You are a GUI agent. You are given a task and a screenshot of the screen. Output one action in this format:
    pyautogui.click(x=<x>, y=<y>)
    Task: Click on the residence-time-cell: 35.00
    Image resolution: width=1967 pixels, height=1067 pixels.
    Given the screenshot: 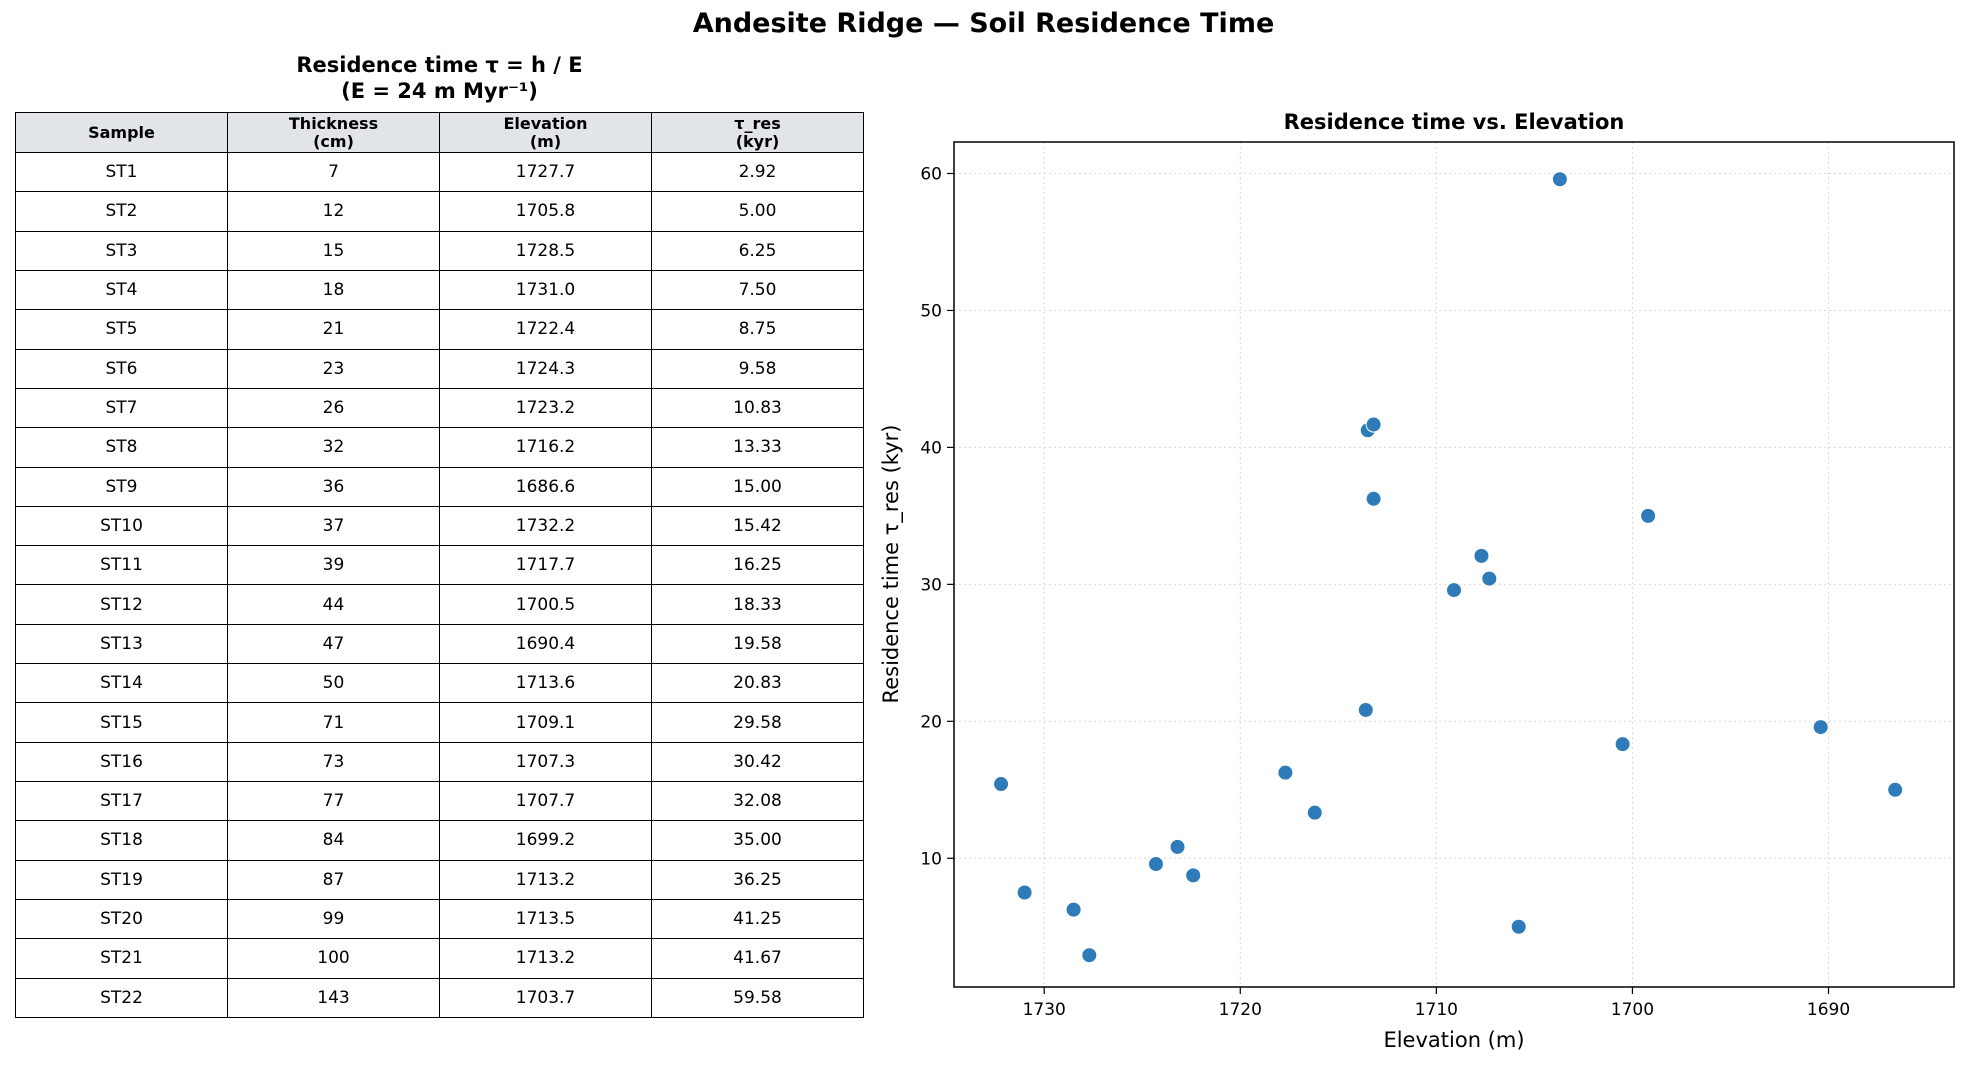 What is the action you would take?
    pyautogui.click(x=757, y=840)
    